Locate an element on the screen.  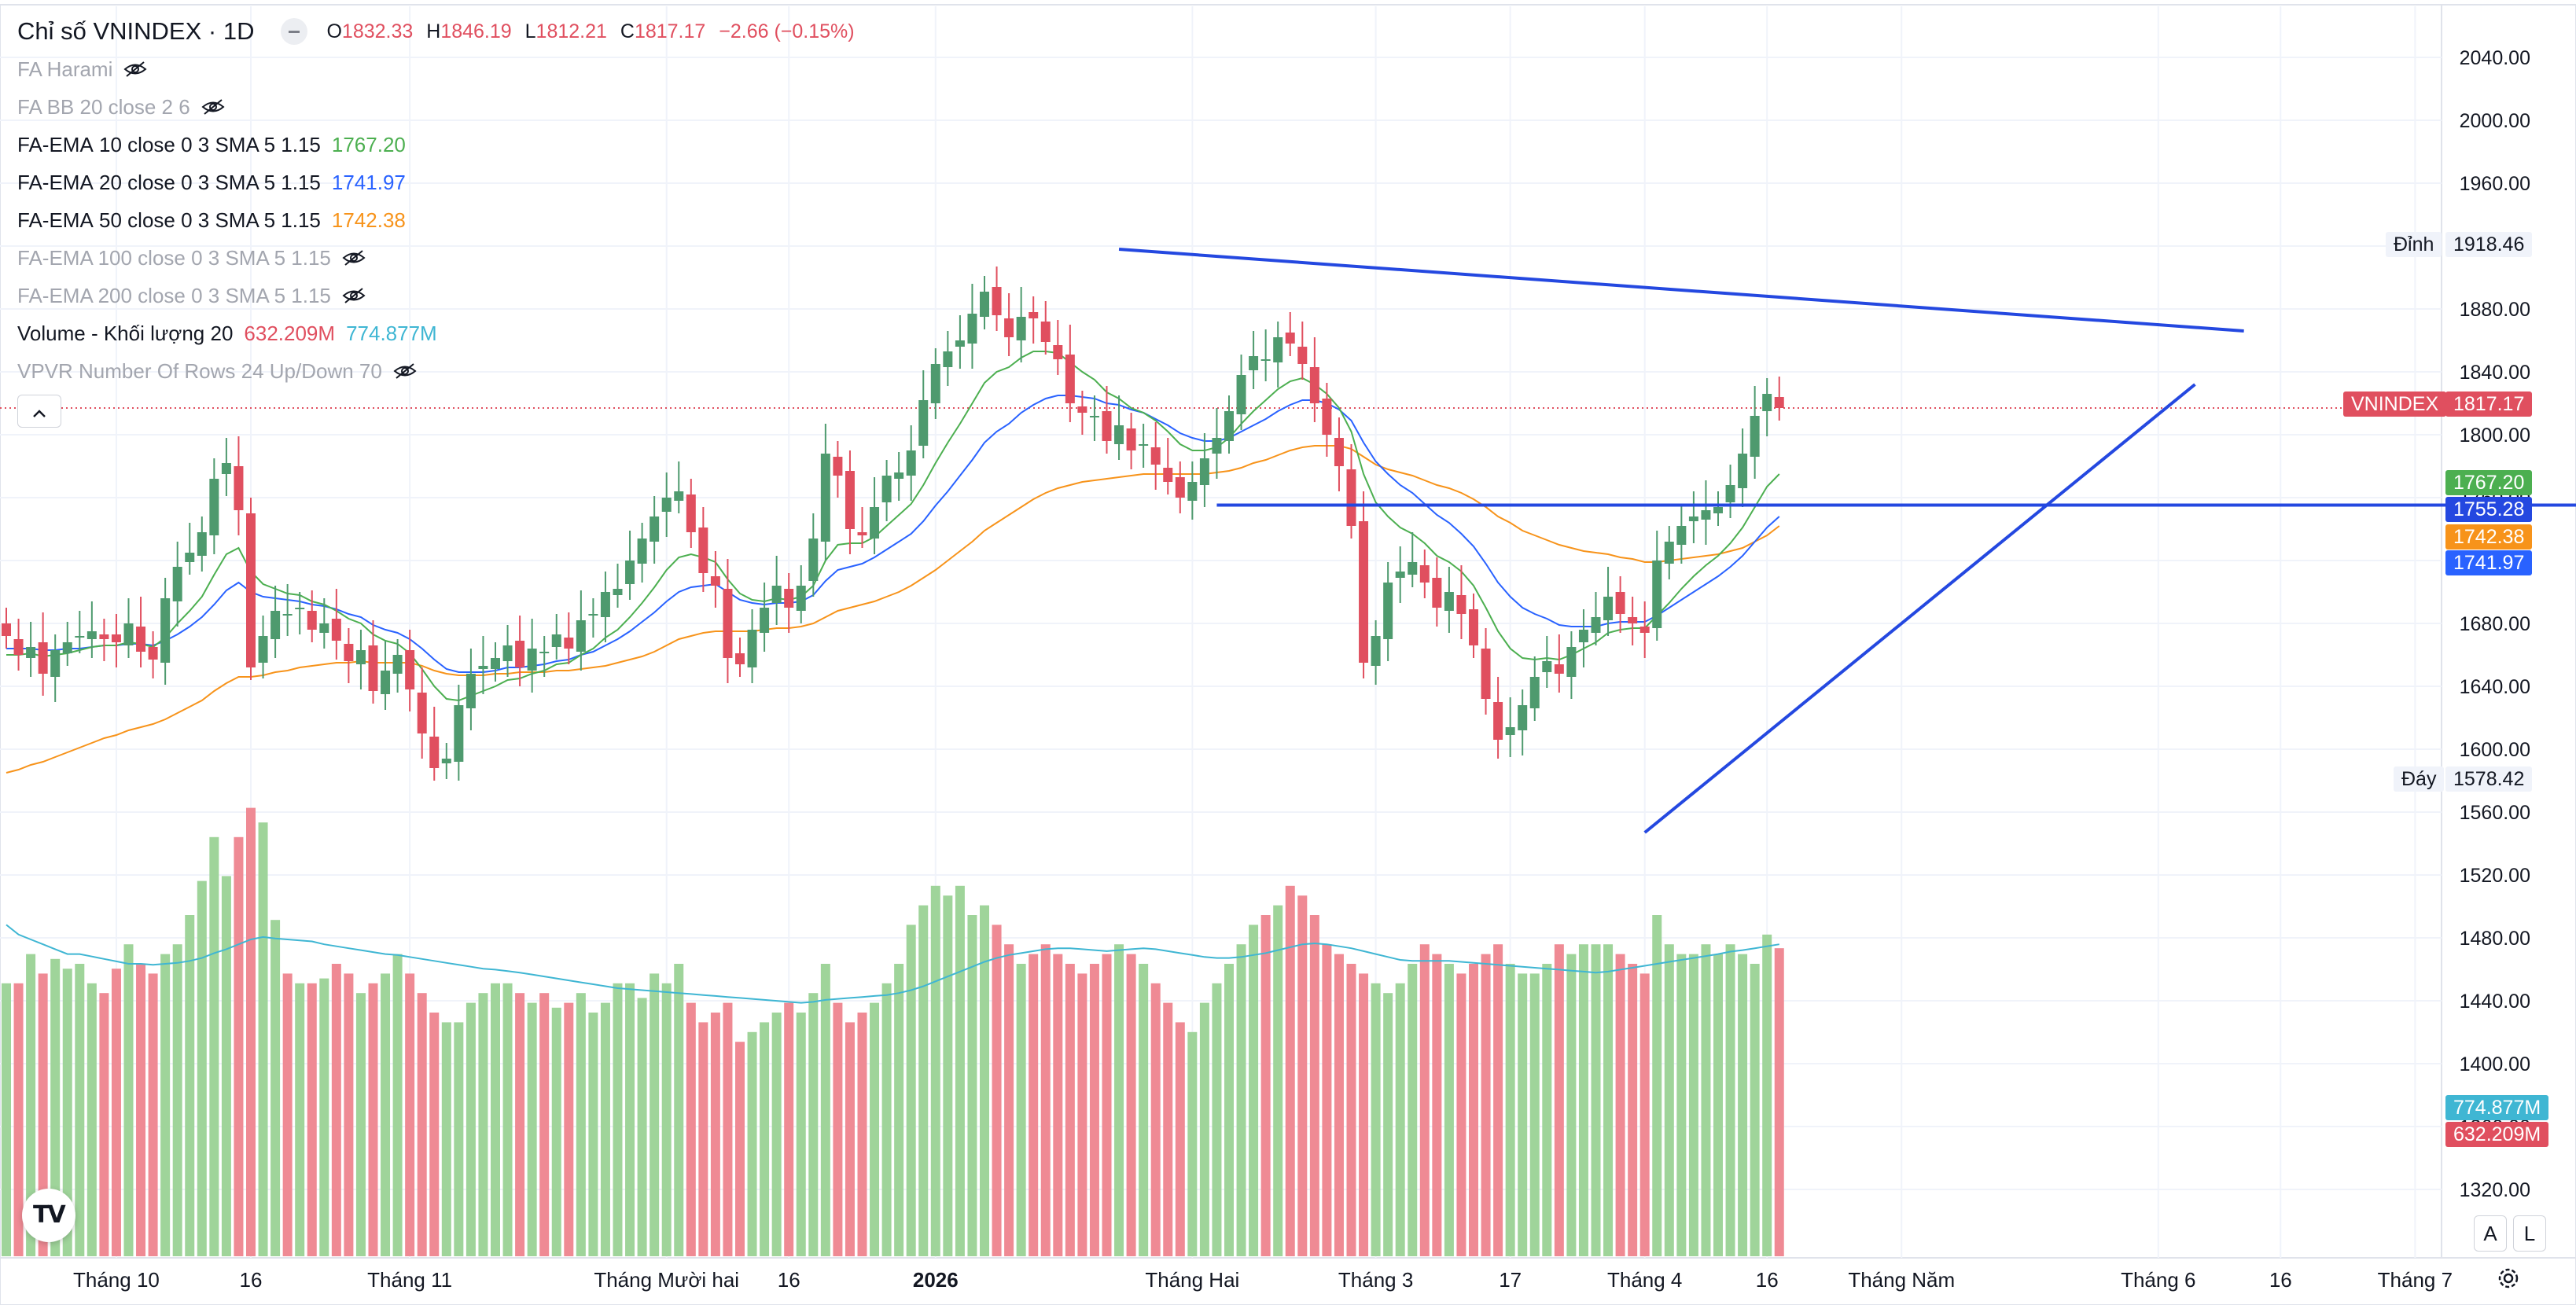
indicator-volume: Volume - Khối lượng 20 632.209M 774.877M is located at coordinates (436, 333).